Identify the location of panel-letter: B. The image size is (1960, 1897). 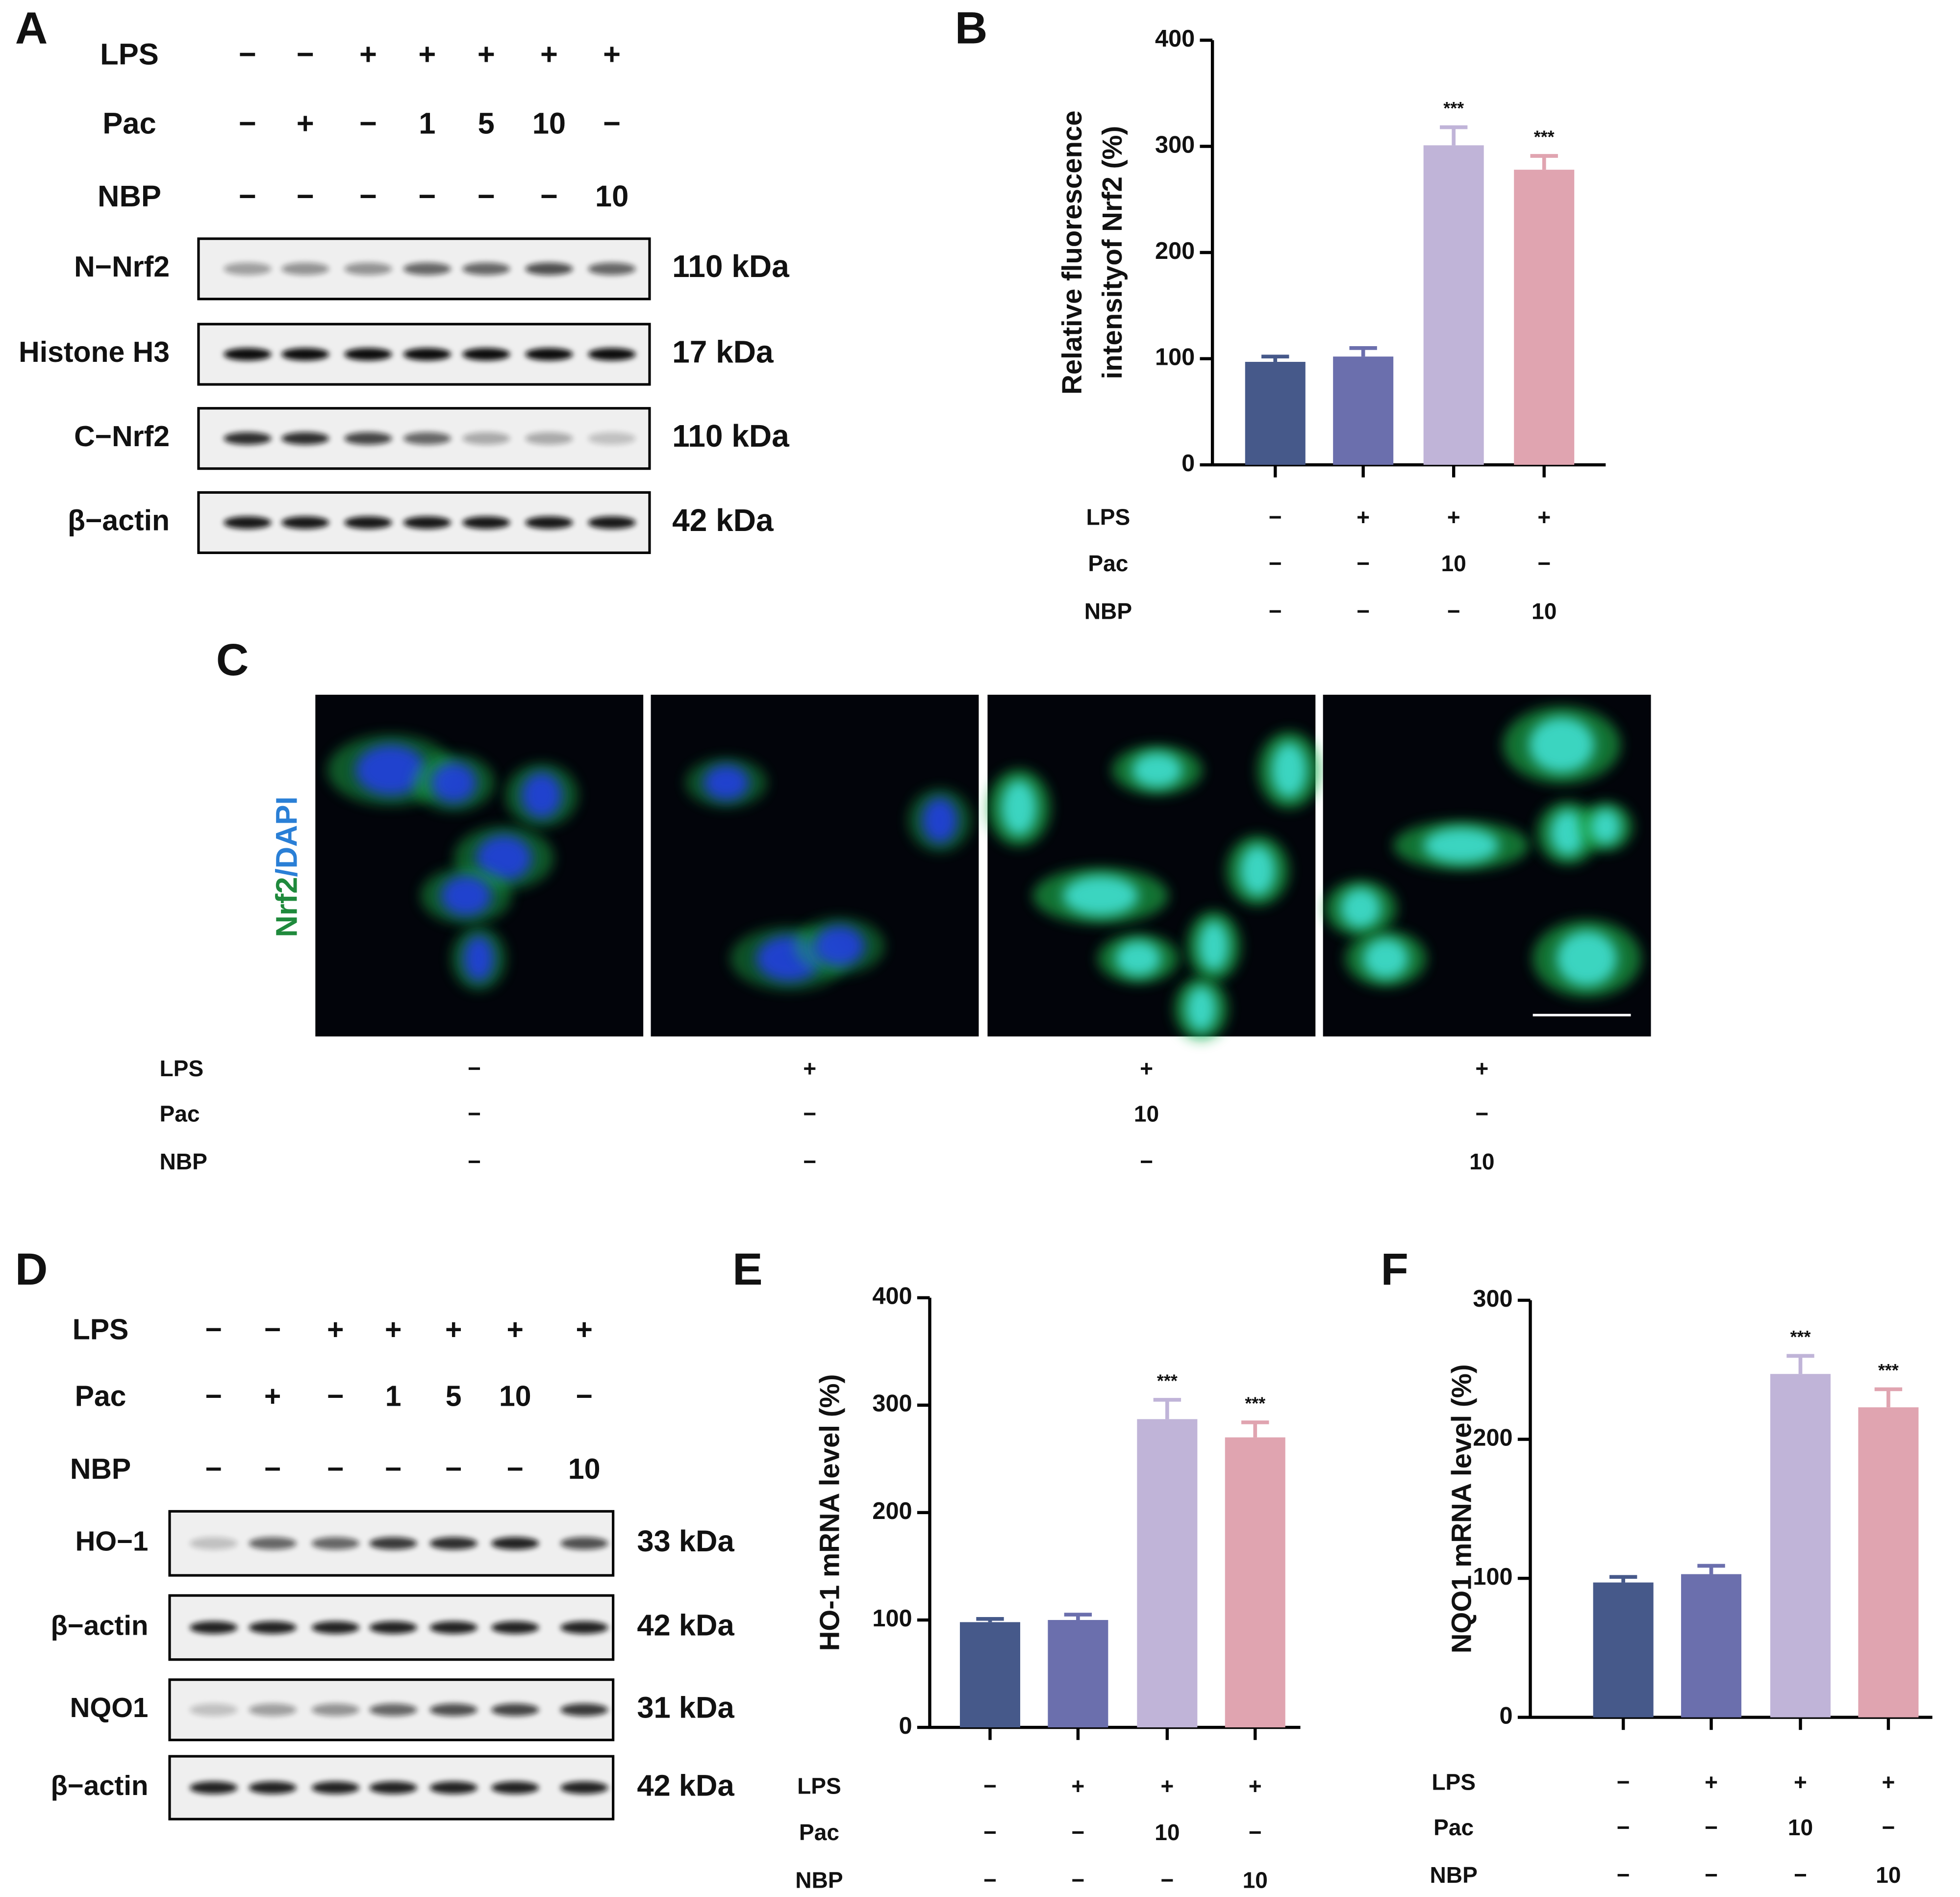
(971, 28).